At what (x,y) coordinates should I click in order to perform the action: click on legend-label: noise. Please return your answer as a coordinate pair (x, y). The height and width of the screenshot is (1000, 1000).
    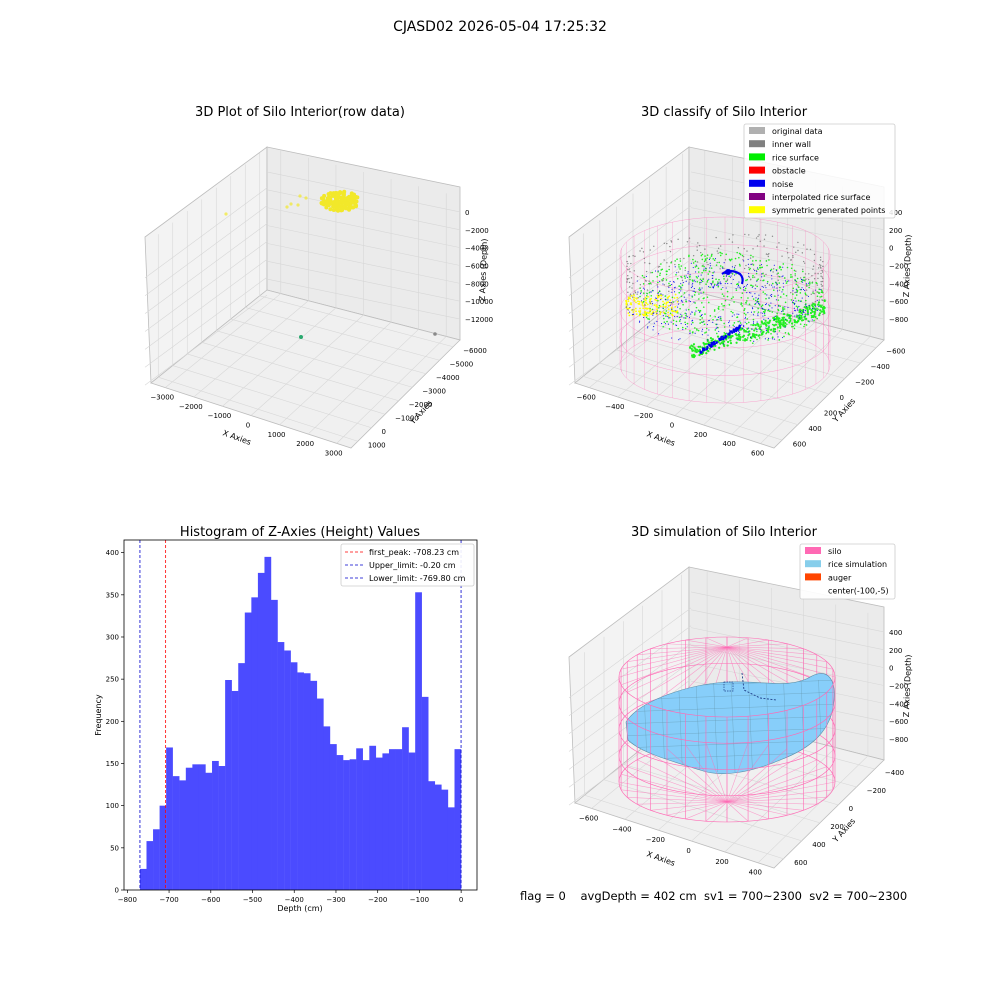
    Looking at the image, I should click on (782, 184).